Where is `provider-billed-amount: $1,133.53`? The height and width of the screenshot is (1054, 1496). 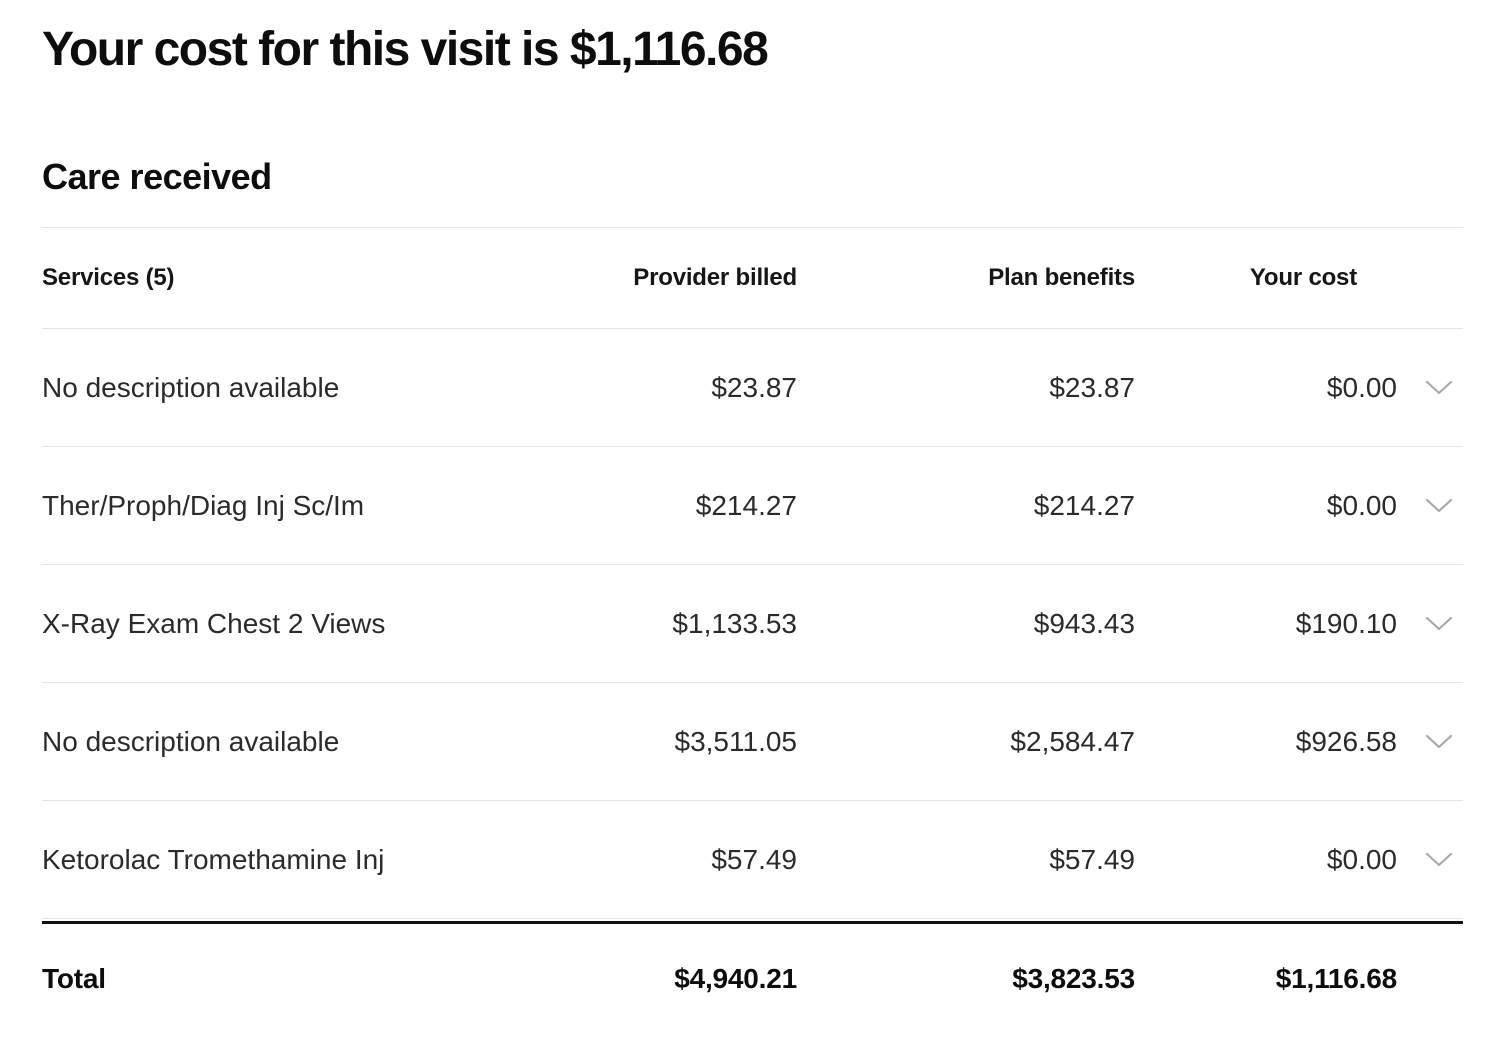
provider-billed-amount: $1,133.53 is located at coordinates (734, 623).